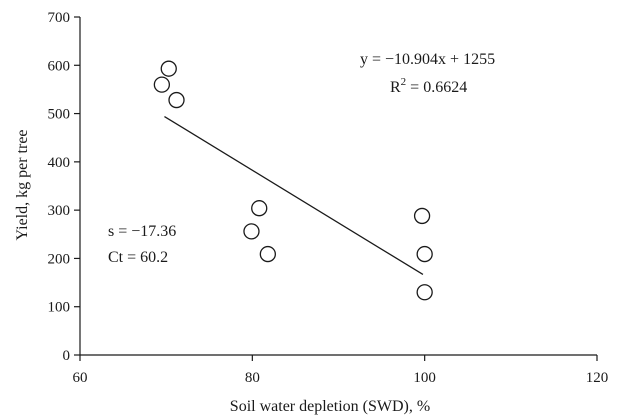 The width and height of the screenshot is (624, 418). Describe the element at coordinates (597, 378) in the screenshot. I see `x-tick-label: 120` at that location.